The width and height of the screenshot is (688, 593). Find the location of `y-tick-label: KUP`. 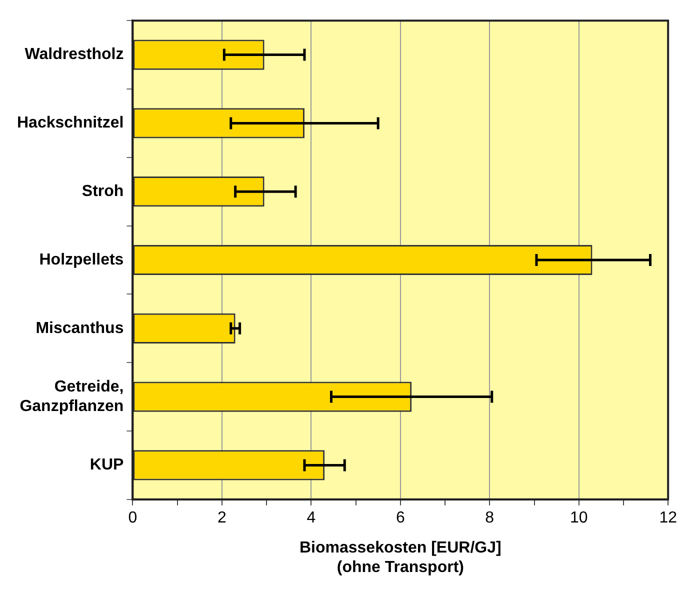

y-tick-label: KUP is located at coordinates (107, 465).